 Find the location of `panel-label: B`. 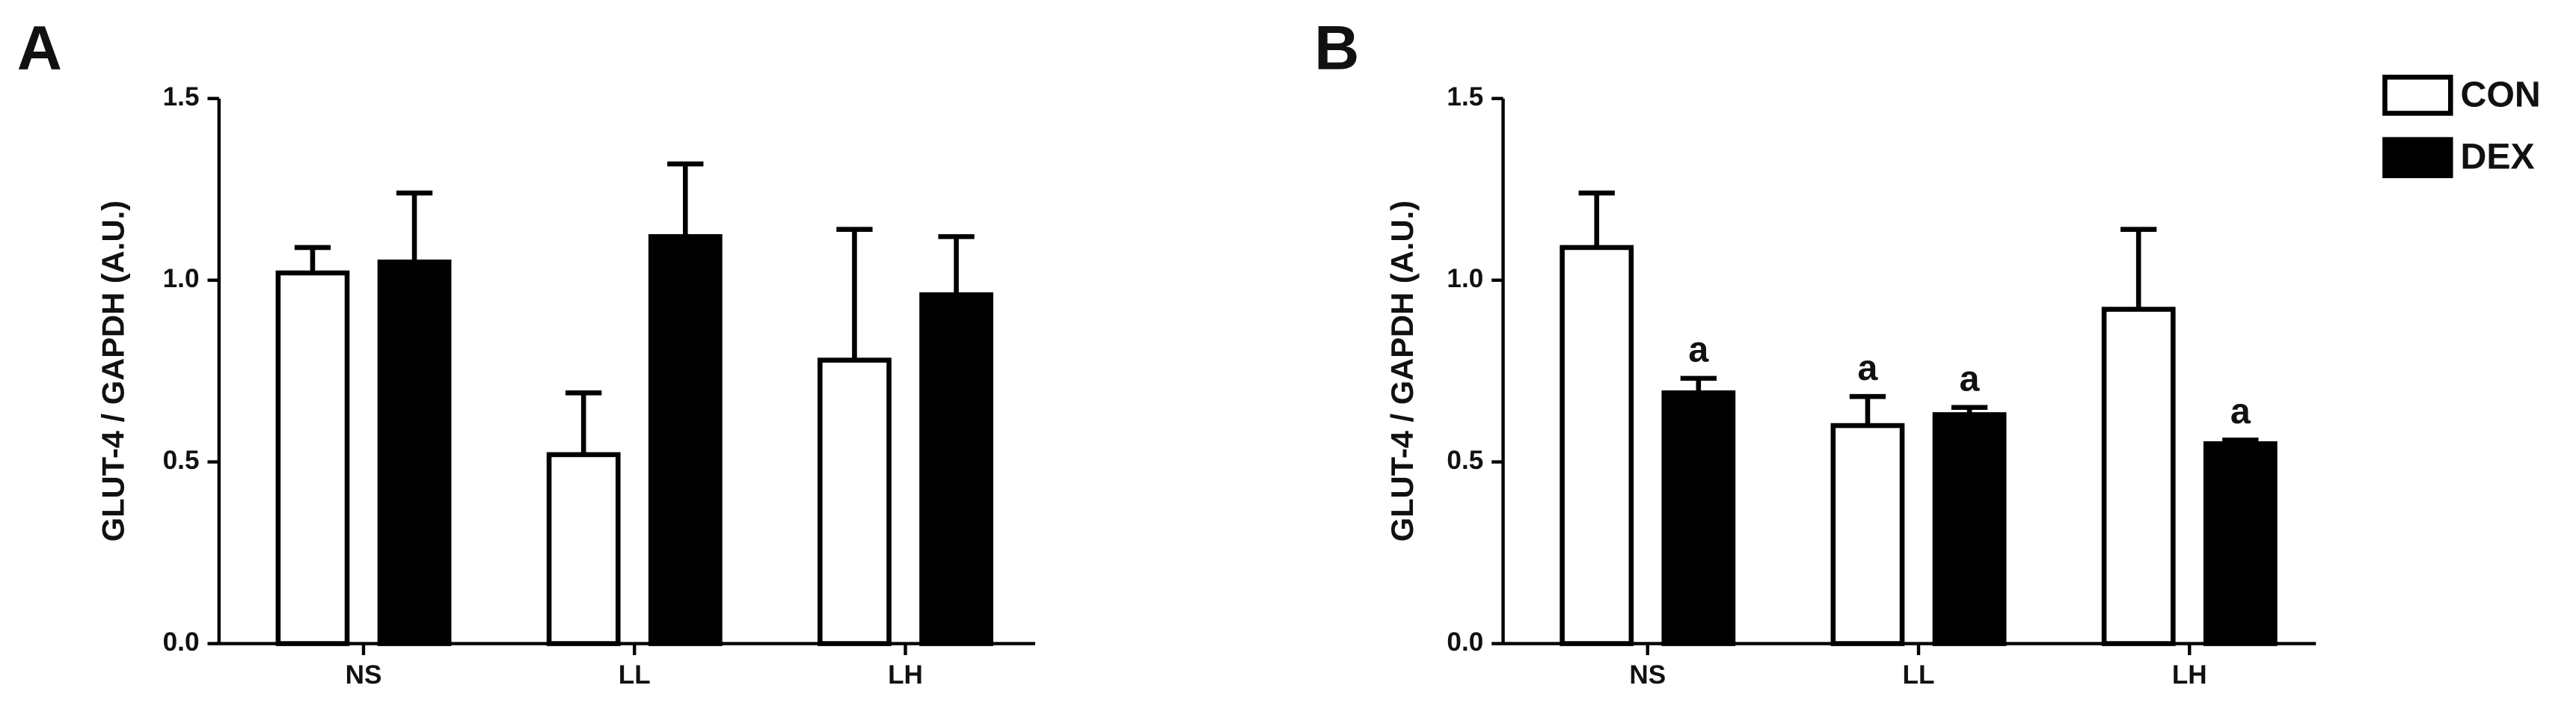

panel-label: B is located at coordinates (1336, 47).